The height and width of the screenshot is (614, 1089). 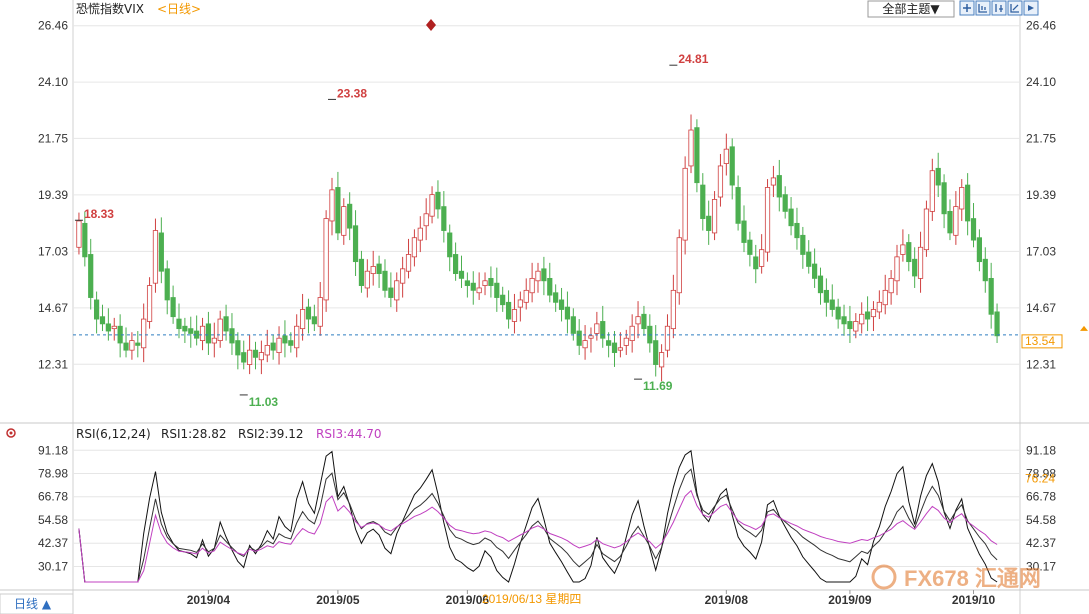 I want to click on daily-tab: 日线 ▲, so click(x=37, y=603).